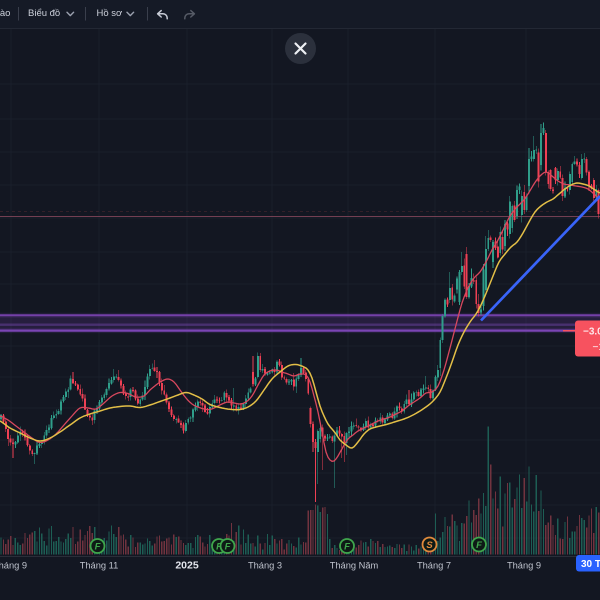 The image size is (600, 600). What do you see at coordinates (265, 566) in the screenshot?
I see `svg-text: Tháng 3` at bounding box center [265, 566].